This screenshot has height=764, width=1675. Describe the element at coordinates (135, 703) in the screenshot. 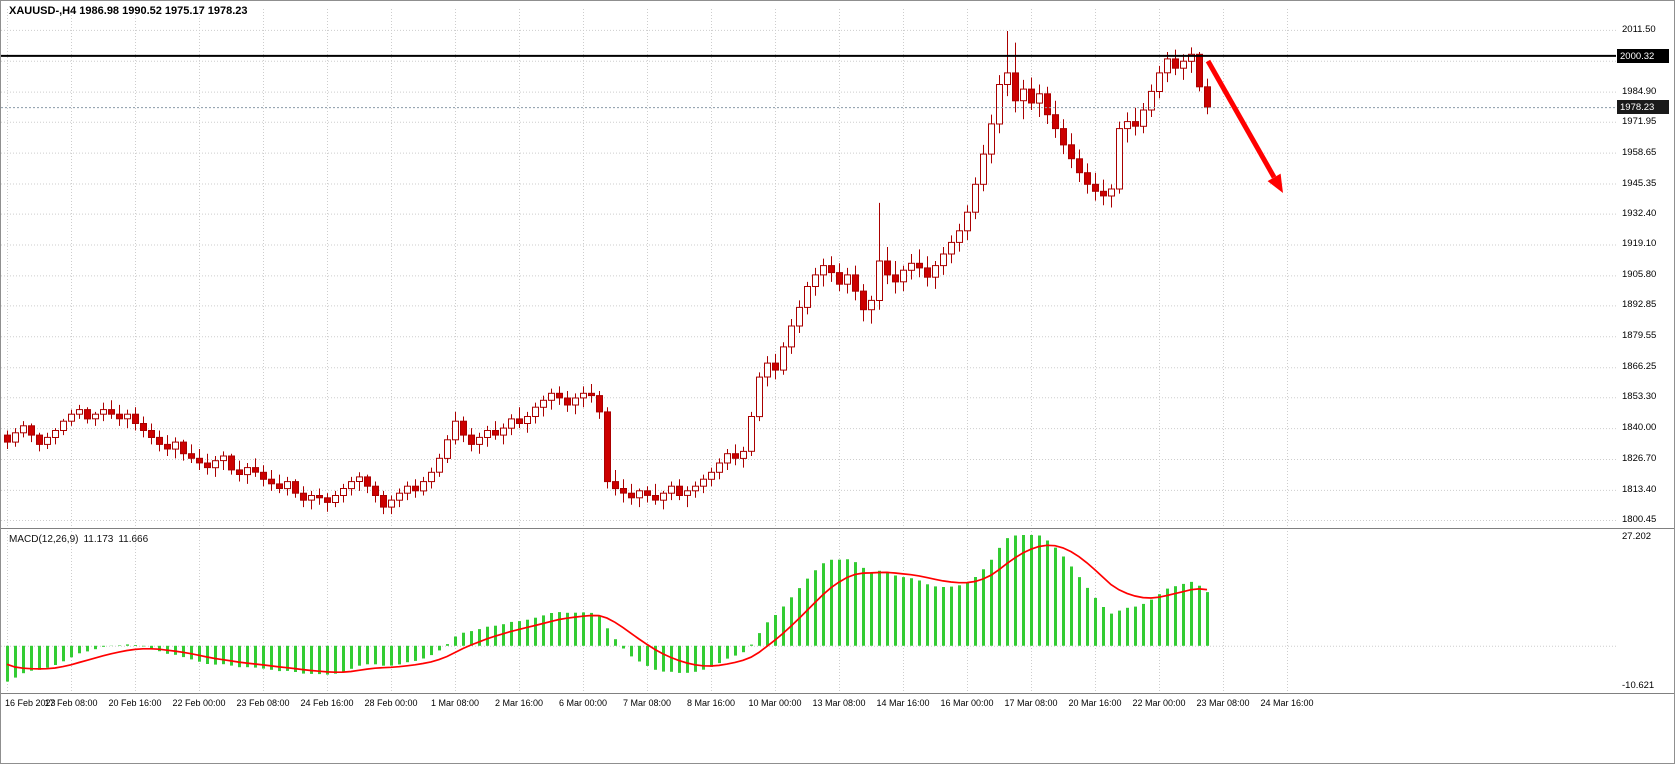

I see `time-axis-label: 20 Feb 16:00` at that location.